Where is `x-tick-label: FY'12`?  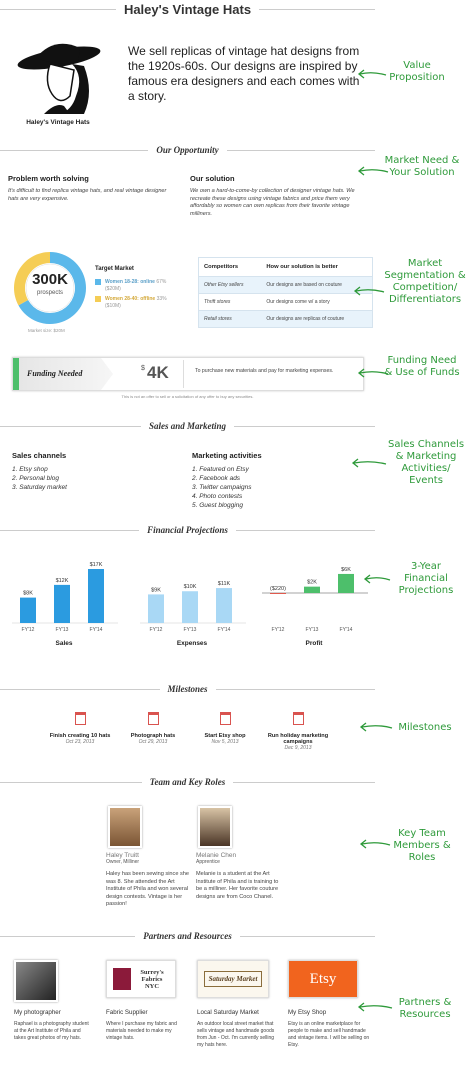
x-tick-label: FY'12 is located at coordinates (156, 630).